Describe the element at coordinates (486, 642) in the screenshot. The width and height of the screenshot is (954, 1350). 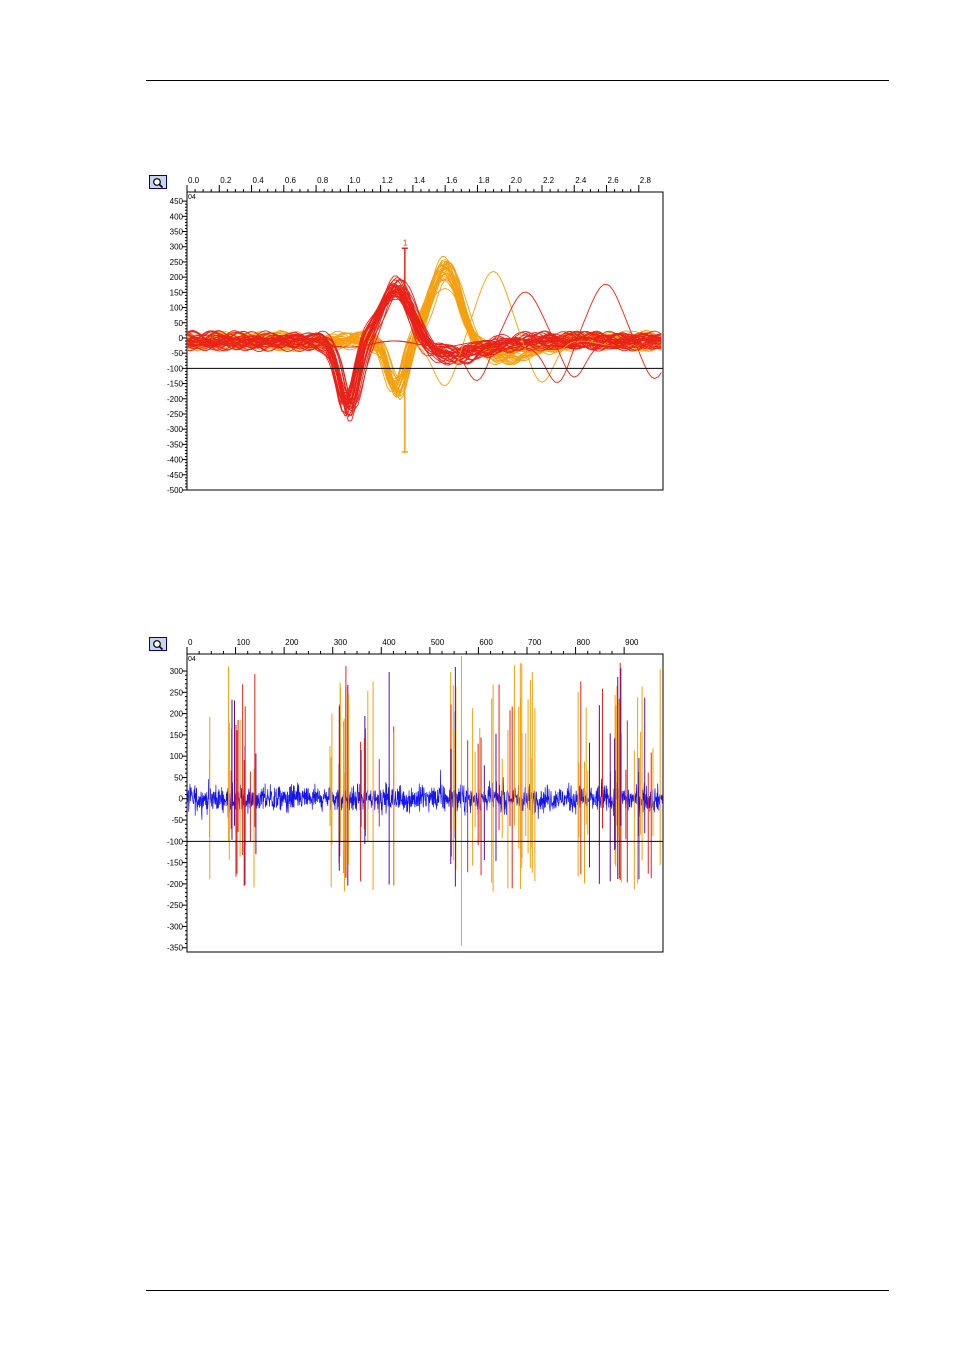
I see `x-tick-label: 600` at that location.